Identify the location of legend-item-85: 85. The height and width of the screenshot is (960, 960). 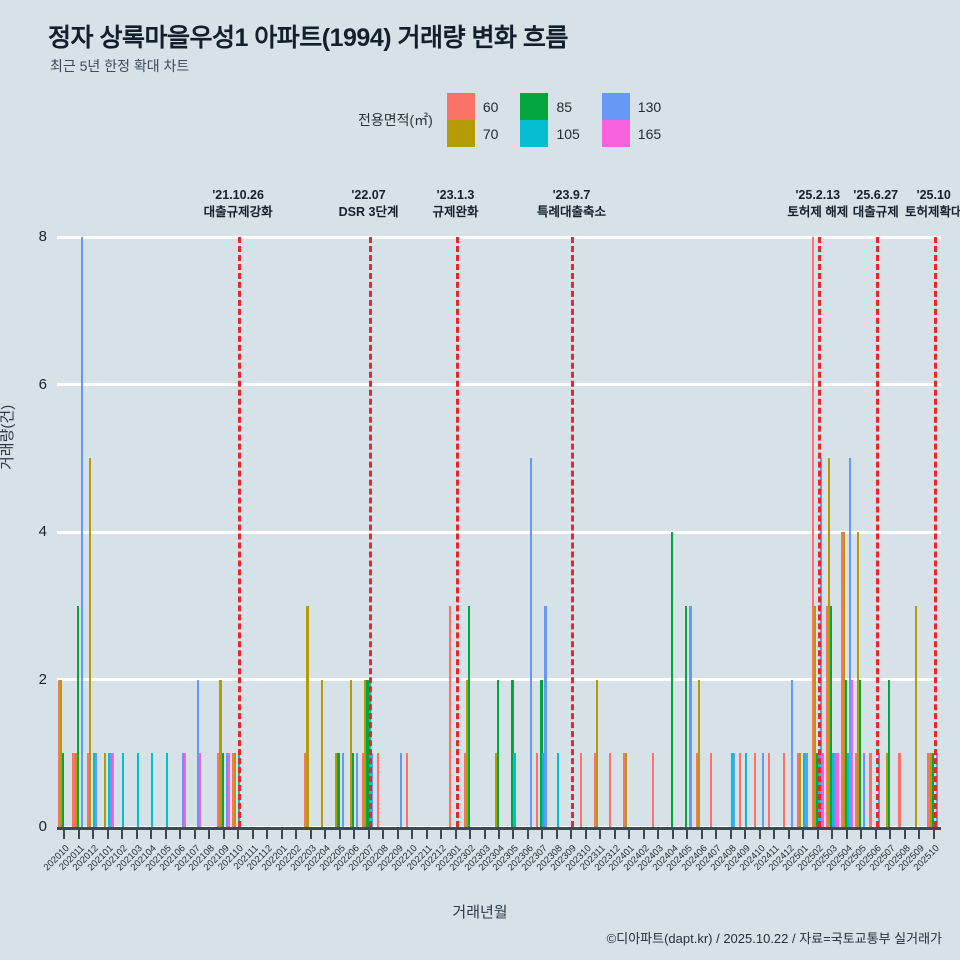
(549, 106).